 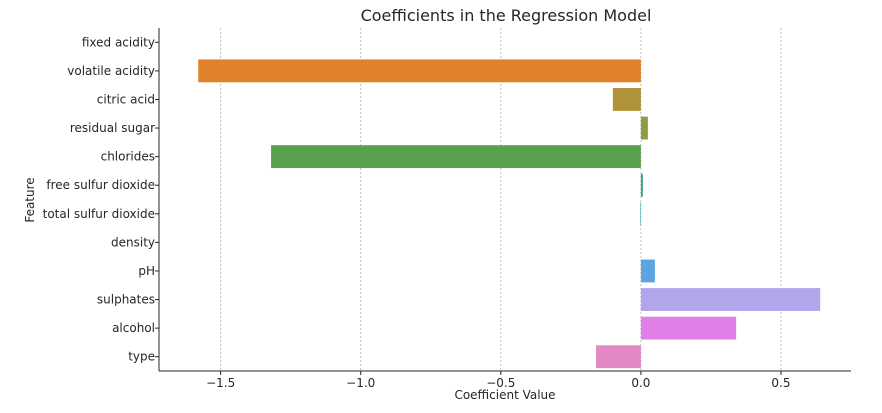 What do you see at coordinates (112, 128) in the screenshot?
I see `y-tick-label: residual sugar` at bounding box center [112, 128].